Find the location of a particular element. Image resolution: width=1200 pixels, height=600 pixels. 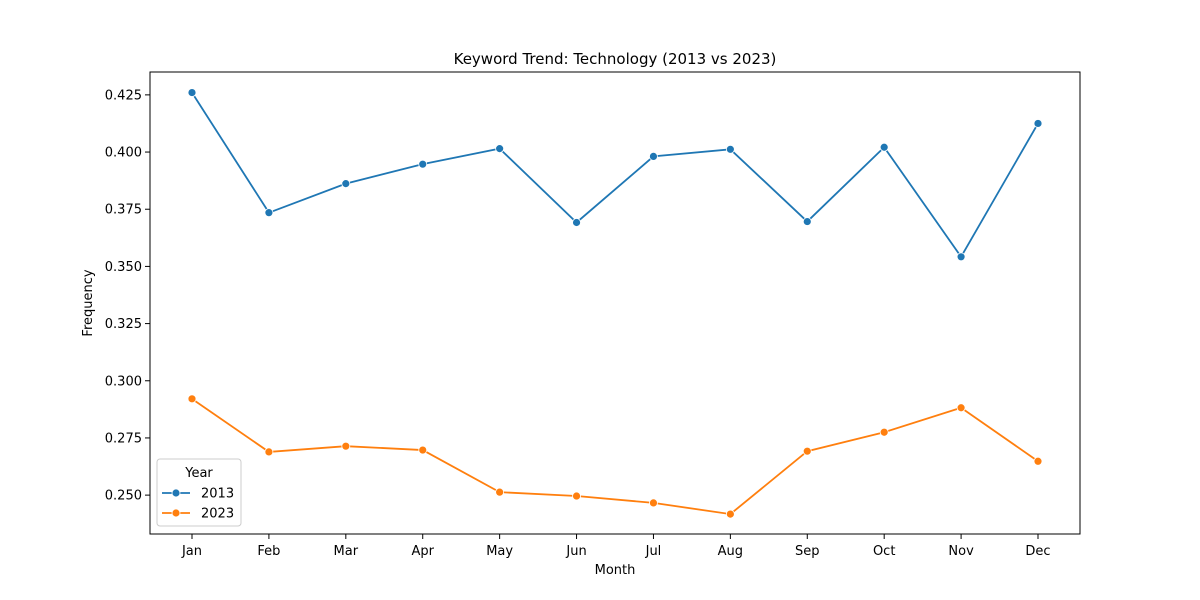

y-tick-label: 0.425 is located at coordinates (123, 95).